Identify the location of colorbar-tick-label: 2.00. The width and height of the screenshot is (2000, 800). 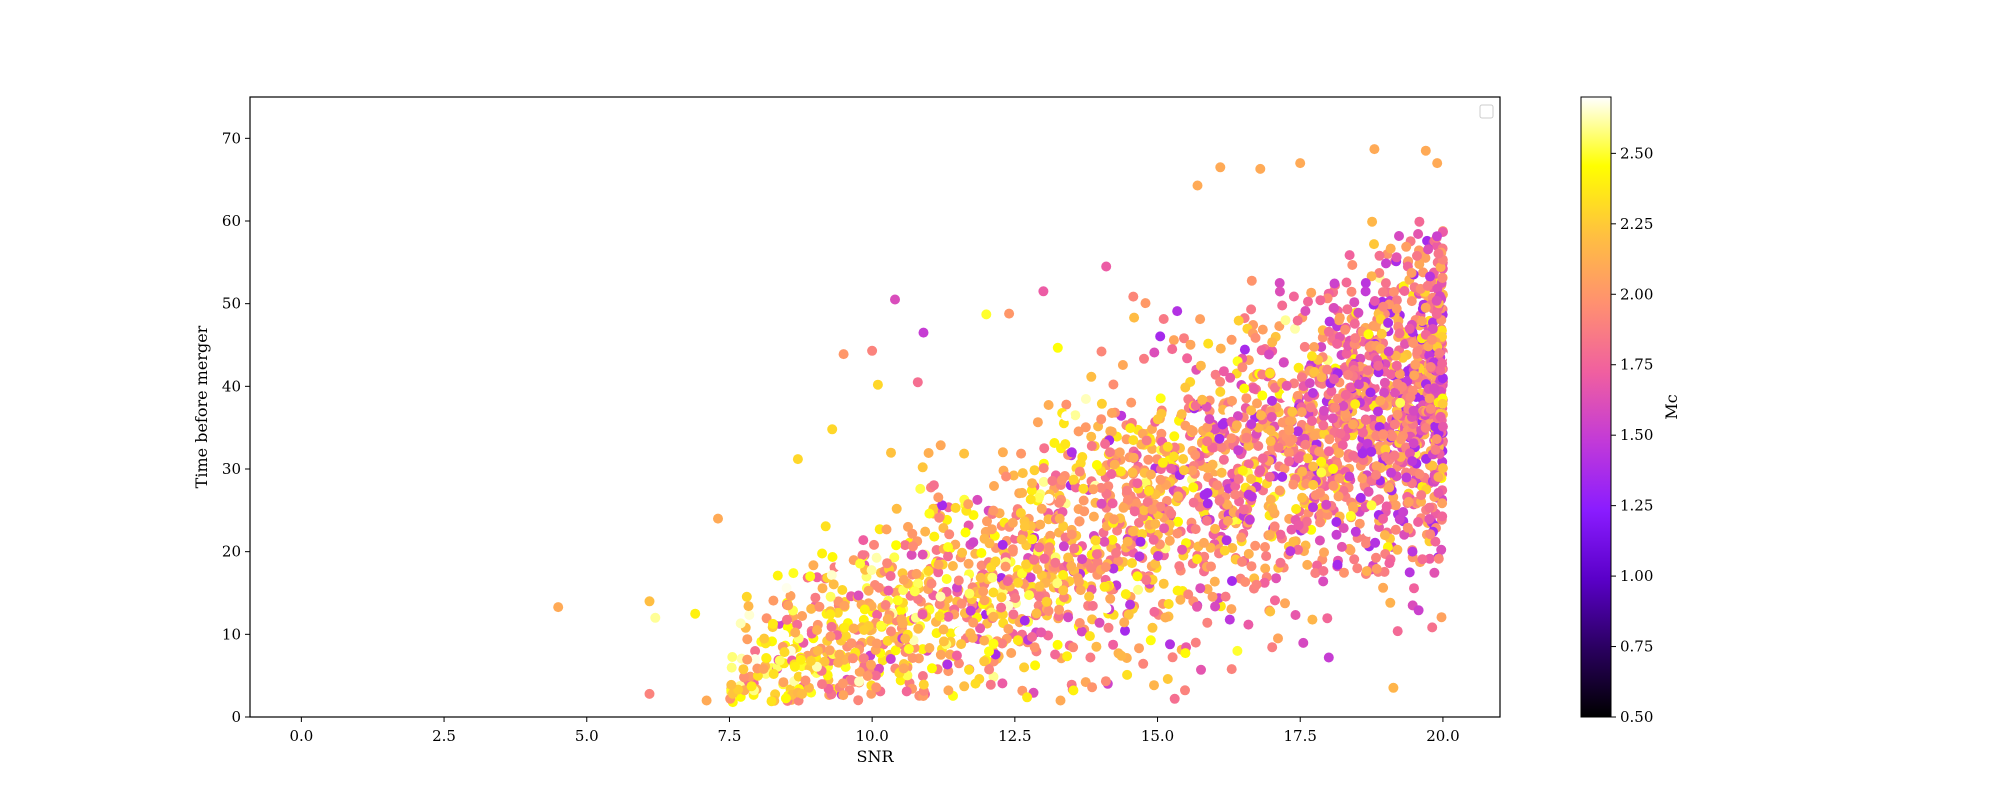
(1636, 294).